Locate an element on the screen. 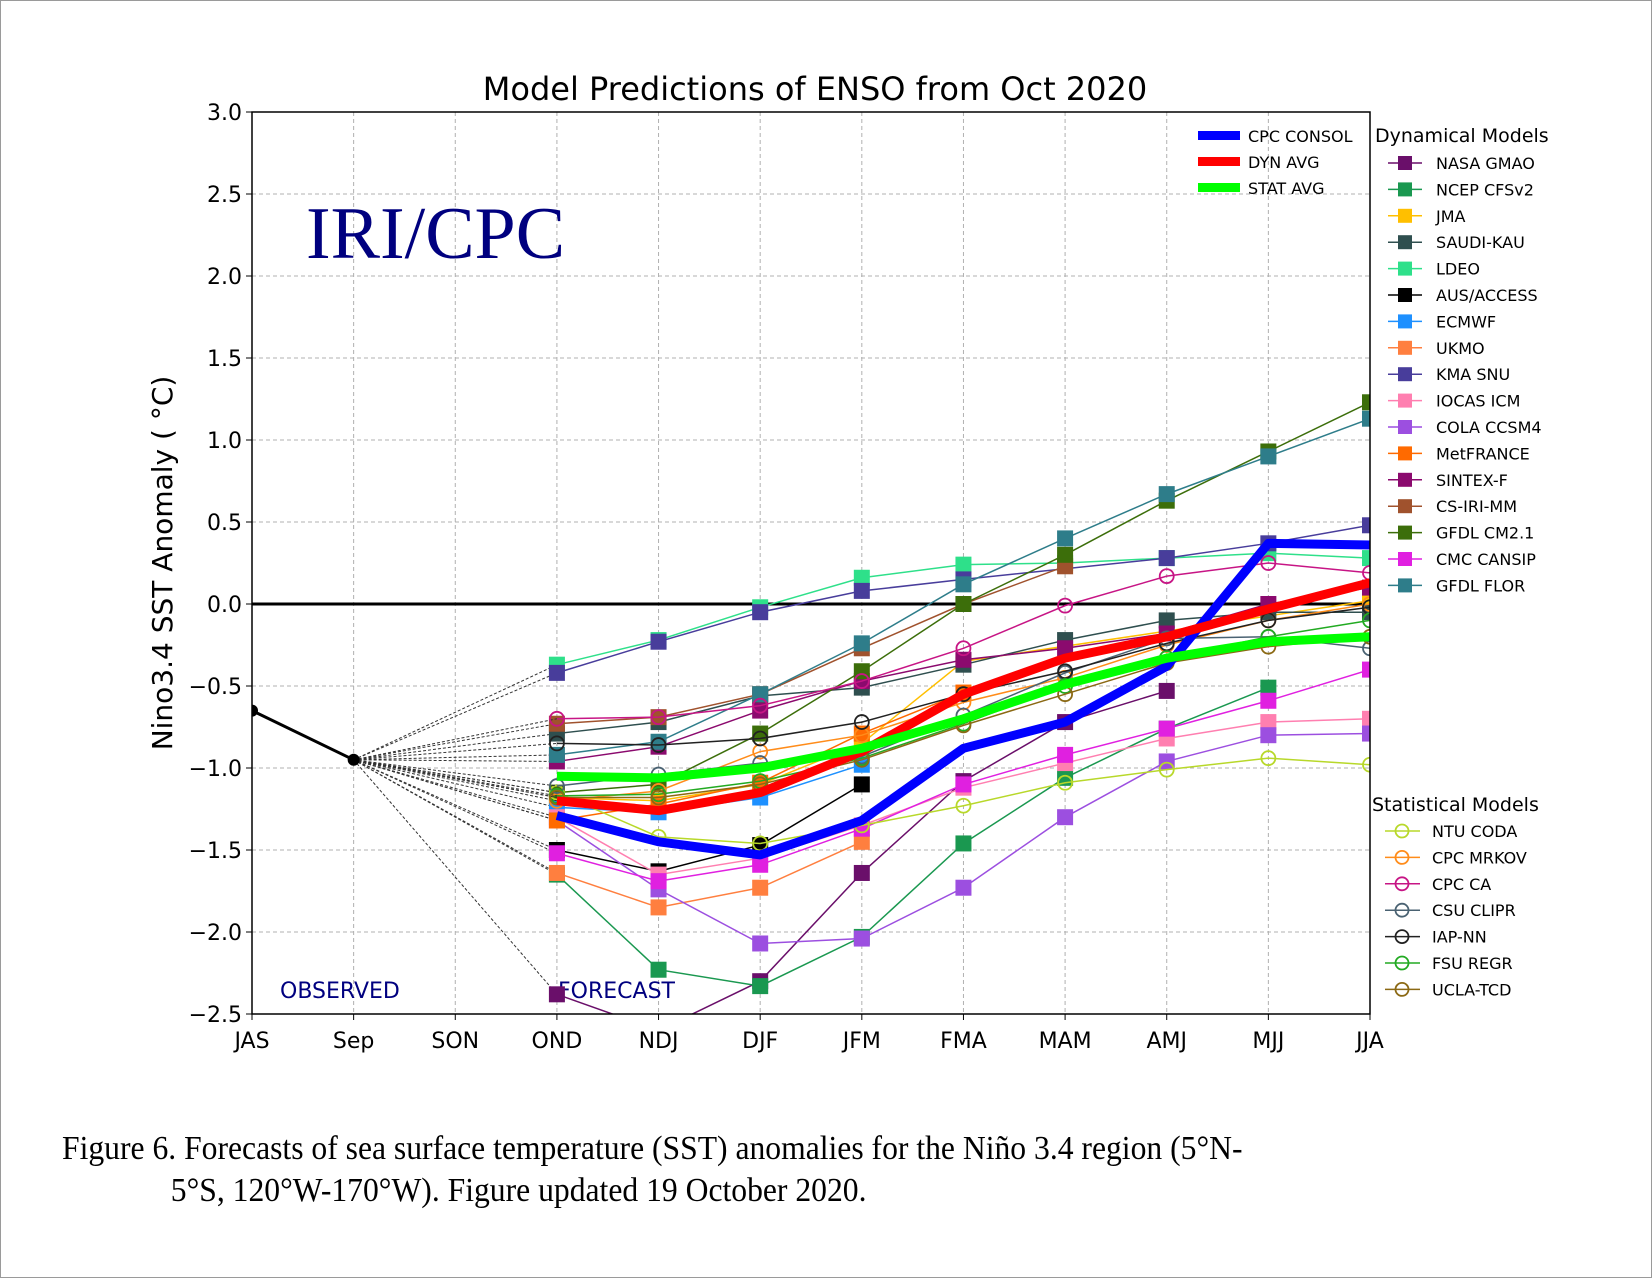  legend-item-saudi-kau: SAUDI-KAU is located at coordinates (1456, 242).